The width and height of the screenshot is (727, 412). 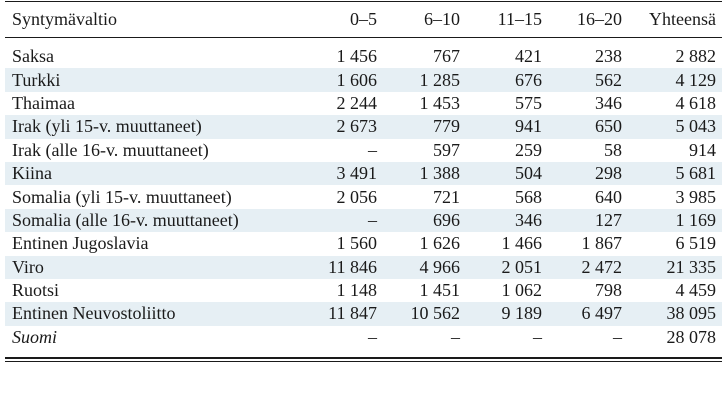 What do you see at coordinates (588, 80) in the screenshot?
I see `row-value-cell: 562` at bounding box center [588, 80].